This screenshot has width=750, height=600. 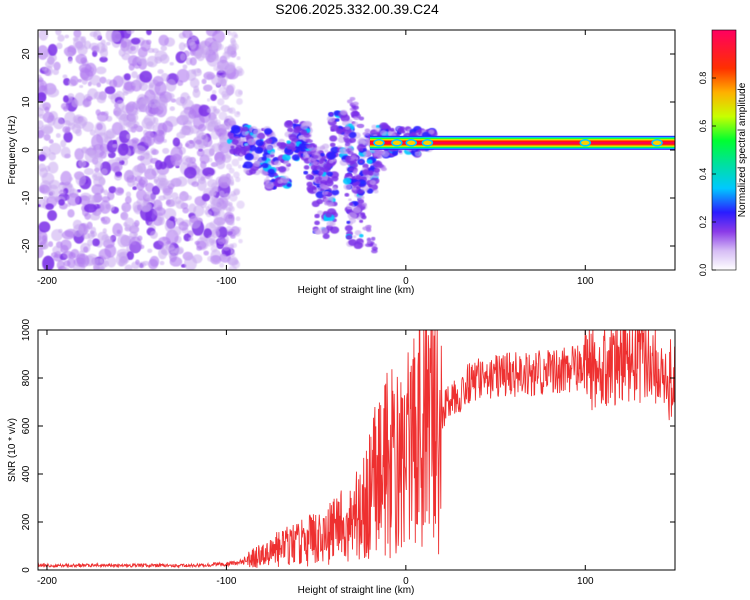 I want to click on colorbar-label: Normalized spectral amplitude, so click(x=742, y=149).